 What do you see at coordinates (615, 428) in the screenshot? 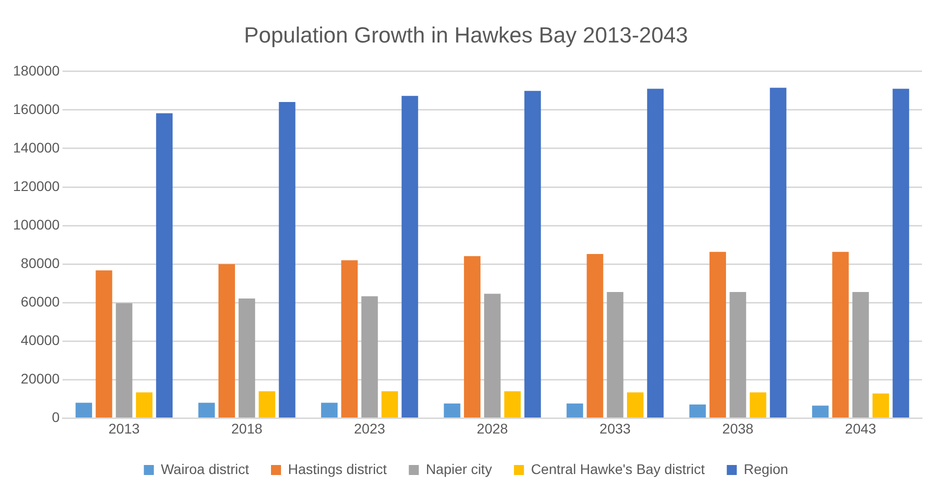
I see `x-tick-label: 2033` at bounding box center [615, 428].